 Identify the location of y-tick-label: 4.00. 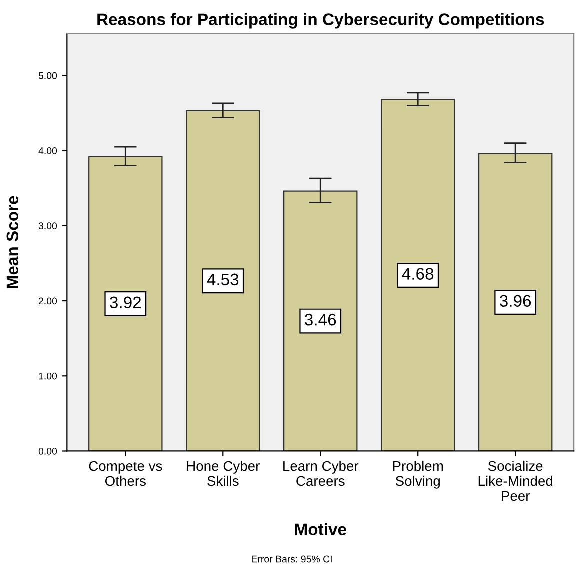
(48, 151).